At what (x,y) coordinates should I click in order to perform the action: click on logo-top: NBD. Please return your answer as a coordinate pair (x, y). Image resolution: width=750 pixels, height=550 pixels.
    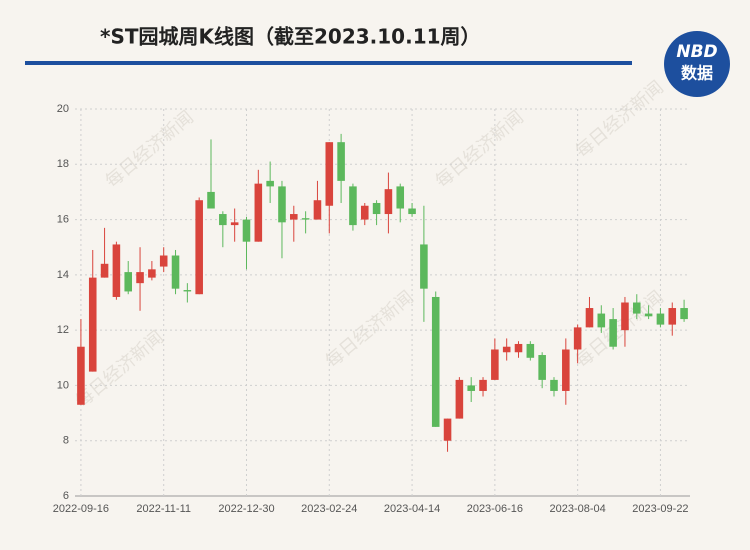
    Looking at the image, I should click on (696, 52).